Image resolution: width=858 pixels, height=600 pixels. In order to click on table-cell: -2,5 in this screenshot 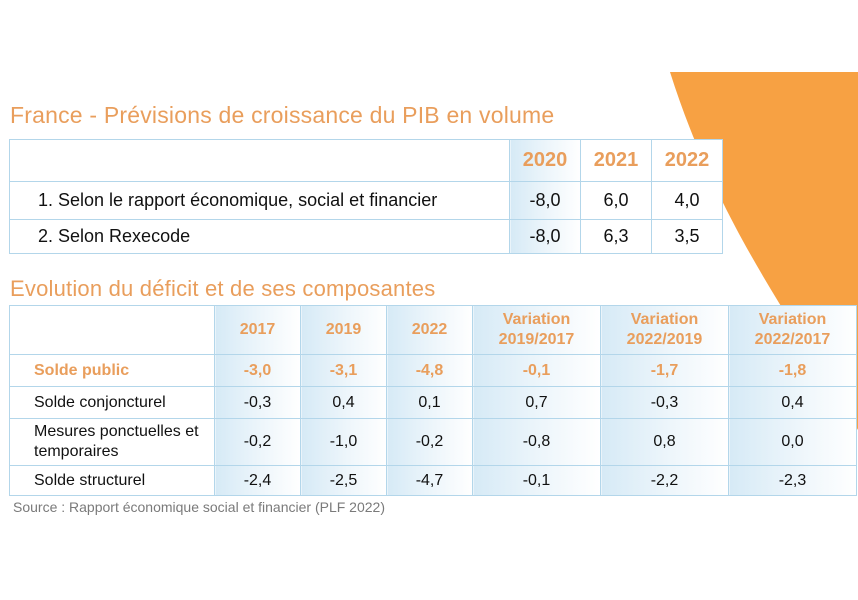, I will do `click(343, 480)`.